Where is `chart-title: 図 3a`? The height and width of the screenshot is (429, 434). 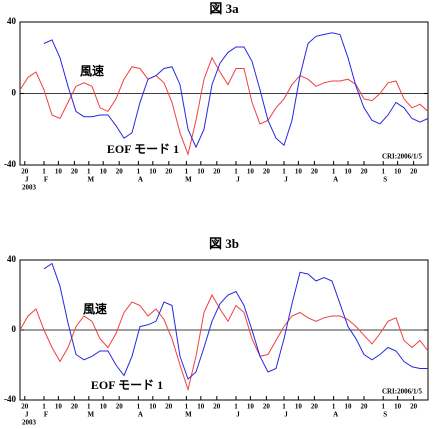
chart-title: 図 3a is located at coordinates (224, 8).